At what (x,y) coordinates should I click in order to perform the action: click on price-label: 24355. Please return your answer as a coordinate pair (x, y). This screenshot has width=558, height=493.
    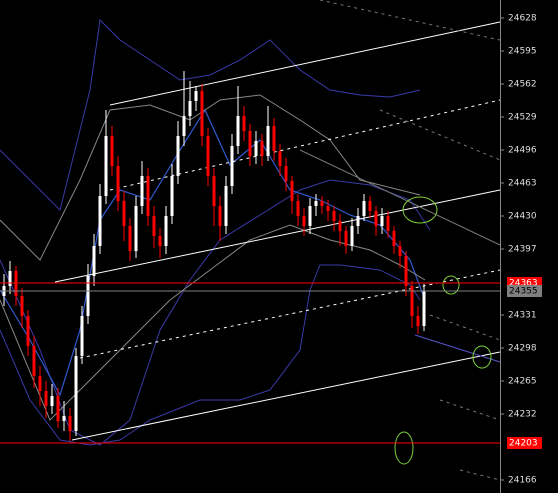
    Looking at the image, I should click on (523, 292).